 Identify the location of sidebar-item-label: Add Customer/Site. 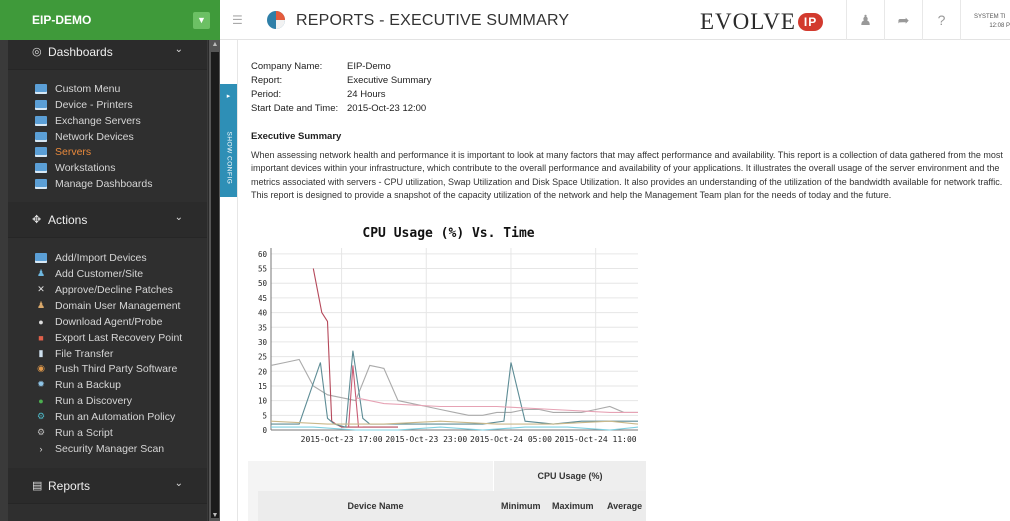
(99, 273).